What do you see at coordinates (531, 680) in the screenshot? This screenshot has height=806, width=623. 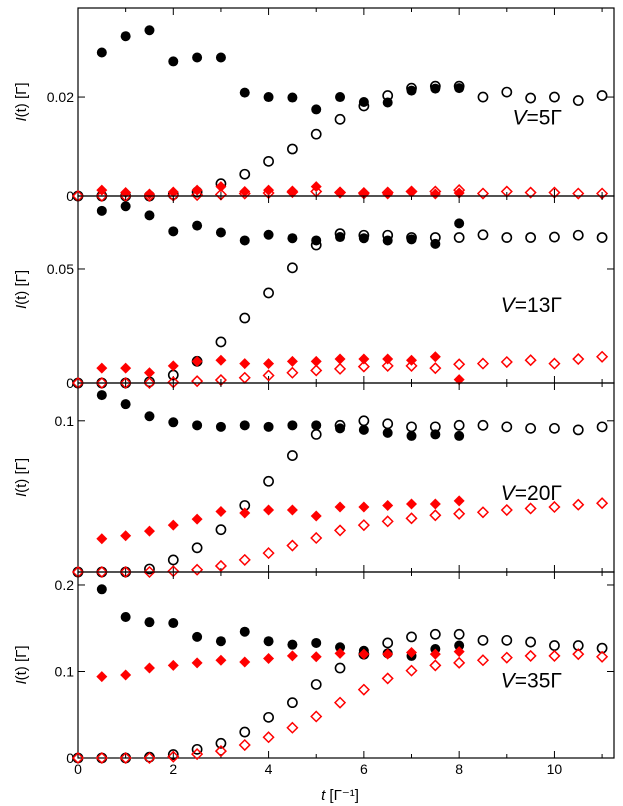 I see `panel-label: V=35Γ` at bounding box center [531, 680].